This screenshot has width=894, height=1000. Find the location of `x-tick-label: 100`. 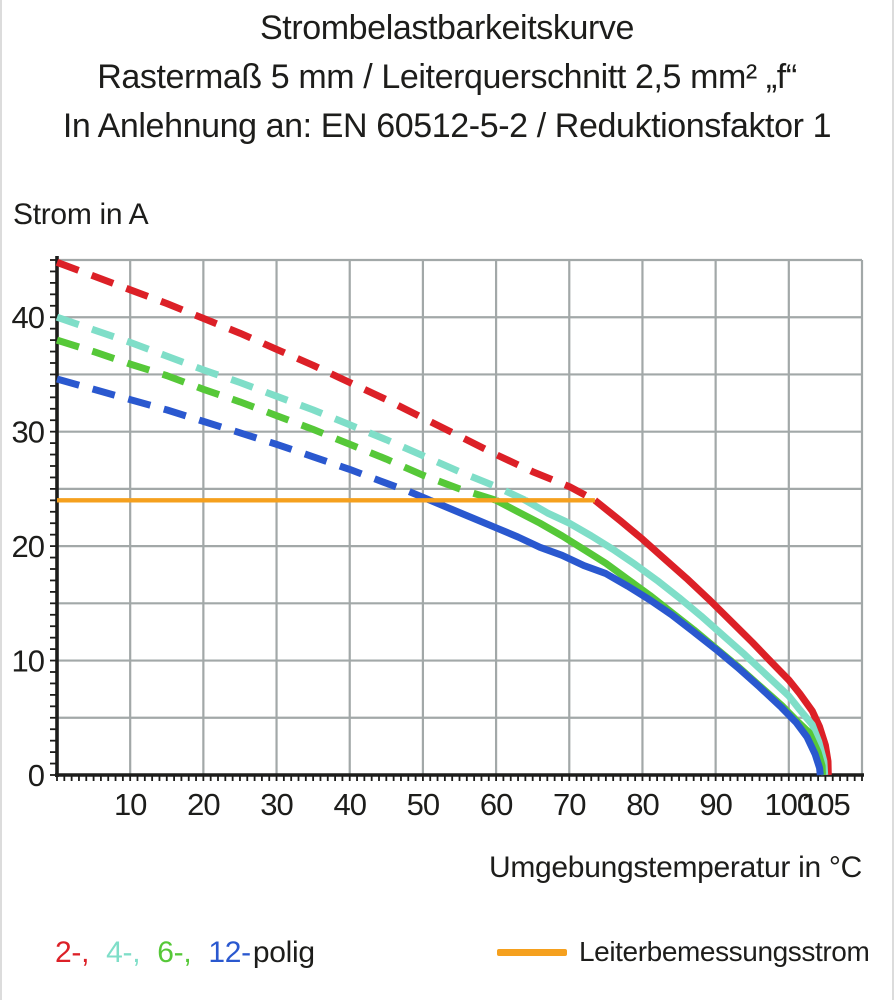

x-tick-label: 100 is located at coordinates (788, 804).